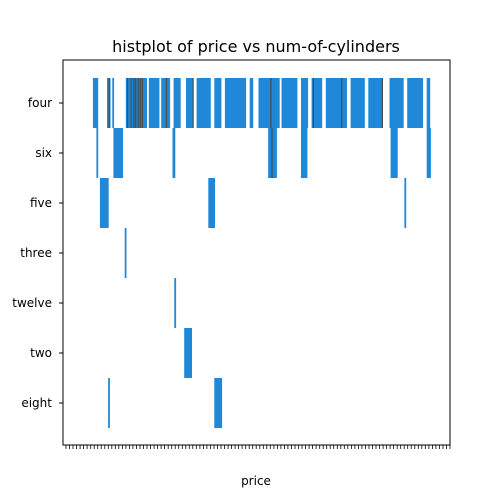 This screenshot has height=500, width=500. I want to click on y-tick-label-six: six, so click(43, 153).